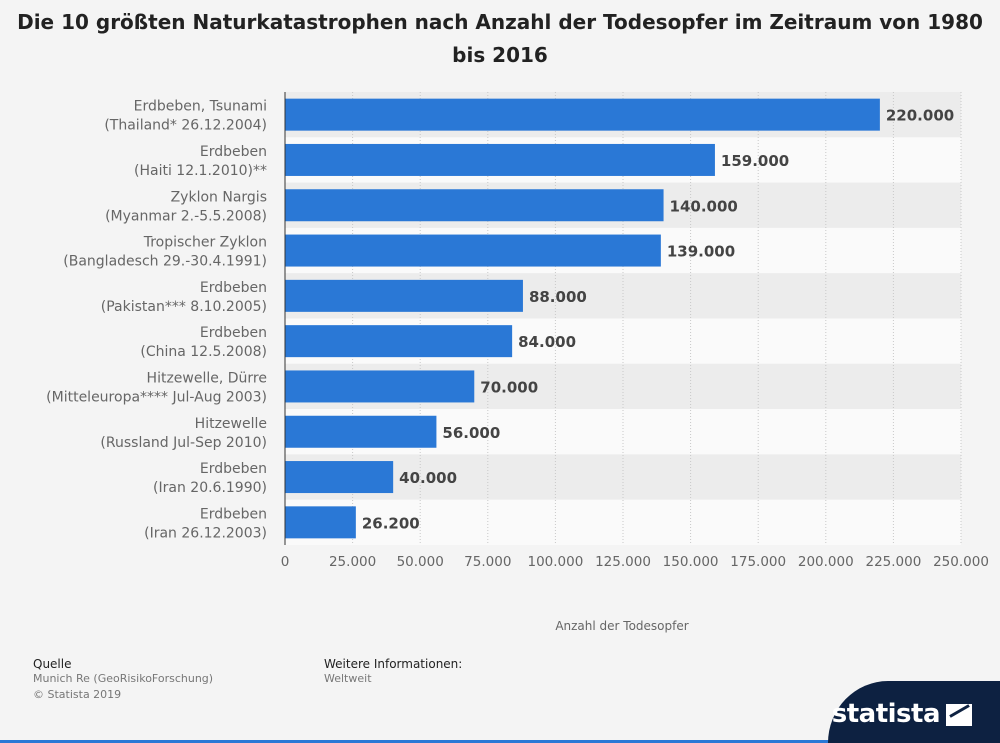 The image size is (1000, 743). I want to click on value-label: 140.000, so click(704, 206).